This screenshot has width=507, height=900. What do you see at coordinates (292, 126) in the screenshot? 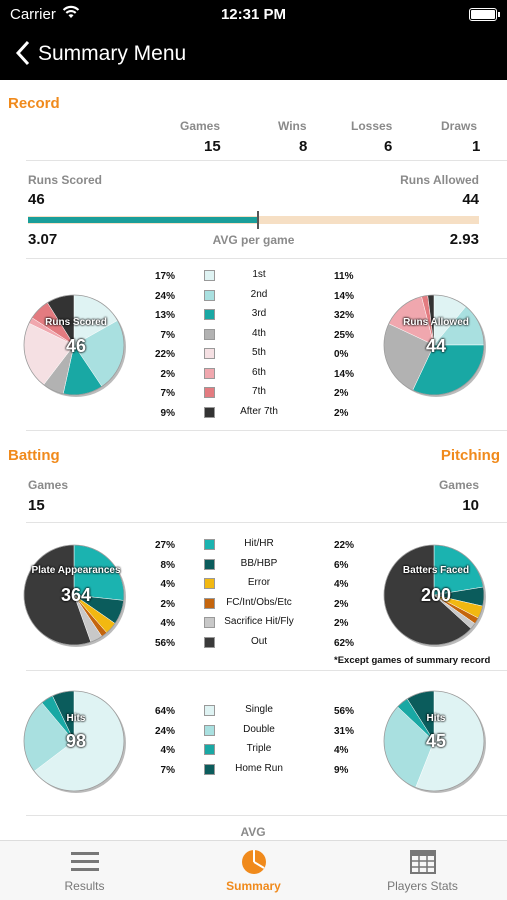
I see `wins-header: Wins` at bounding box center [292, 126].